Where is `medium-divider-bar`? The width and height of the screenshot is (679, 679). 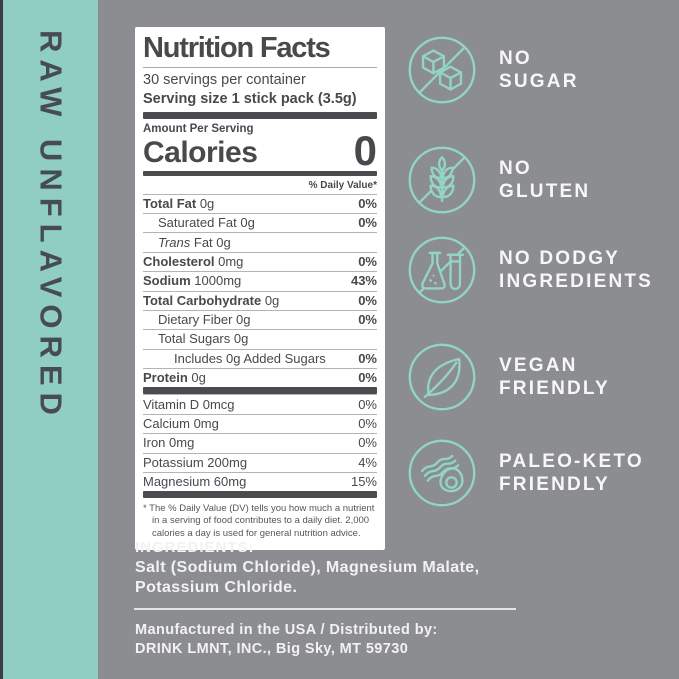
medium-divider-bar is located at coordinates (260, 173).